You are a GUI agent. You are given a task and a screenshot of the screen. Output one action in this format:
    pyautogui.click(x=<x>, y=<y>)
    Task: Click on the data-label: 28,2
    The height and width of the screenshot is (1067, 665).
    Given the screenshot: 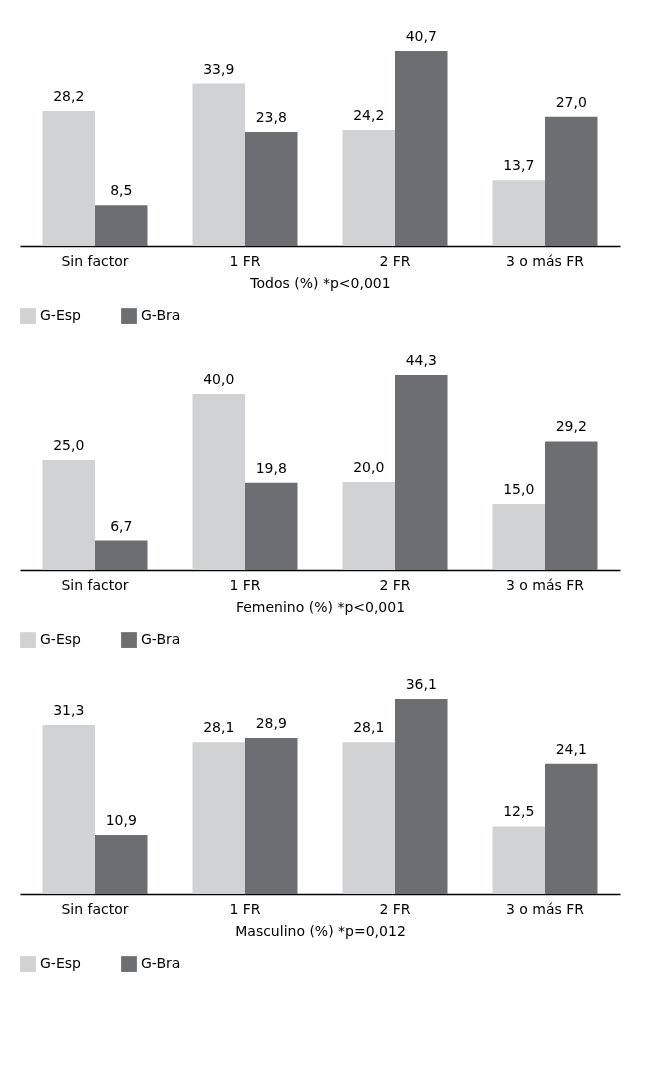 What is the action you would take?
    pyautogui.click(x=69, y=95)
    